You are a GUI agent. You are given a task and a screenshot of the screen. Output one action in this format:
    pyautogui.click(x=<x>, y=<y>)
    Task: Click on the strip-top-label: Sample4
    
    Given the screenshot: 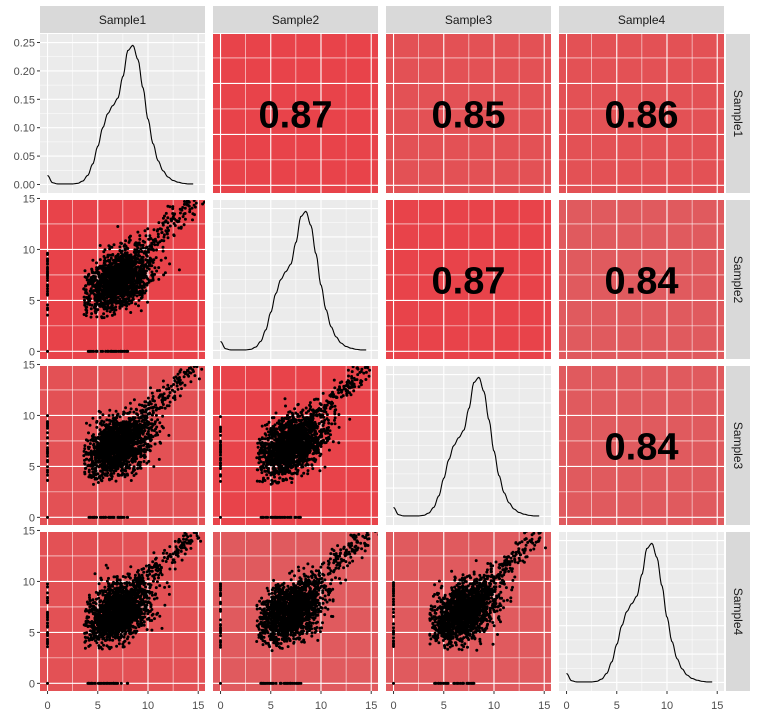 What is the action you would take?
    pyautogui.click(x=642, y=20)
    